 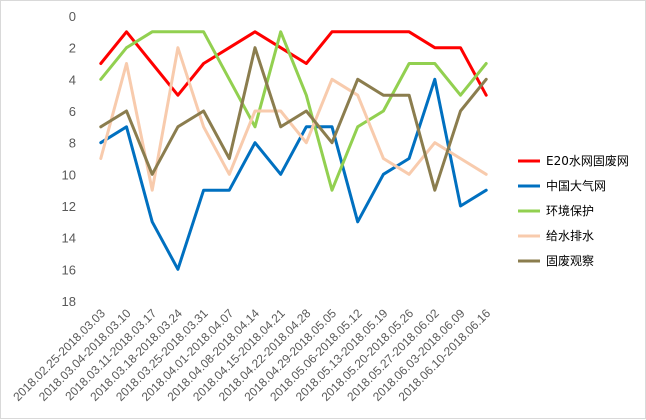 What do you see at coordinates (587, 160) in the screenshot?
I see `legend-label-1: E20水网固废网` at bounding box center [587, 160].